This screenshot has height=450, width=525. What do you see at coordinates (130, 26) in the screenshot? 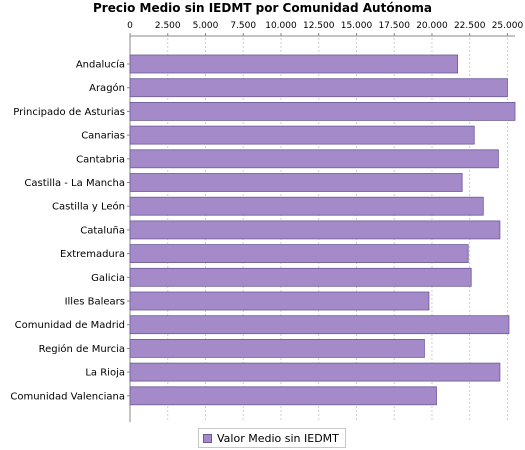
I see `x-tick-label: 0` at bounding box center [130, 26].